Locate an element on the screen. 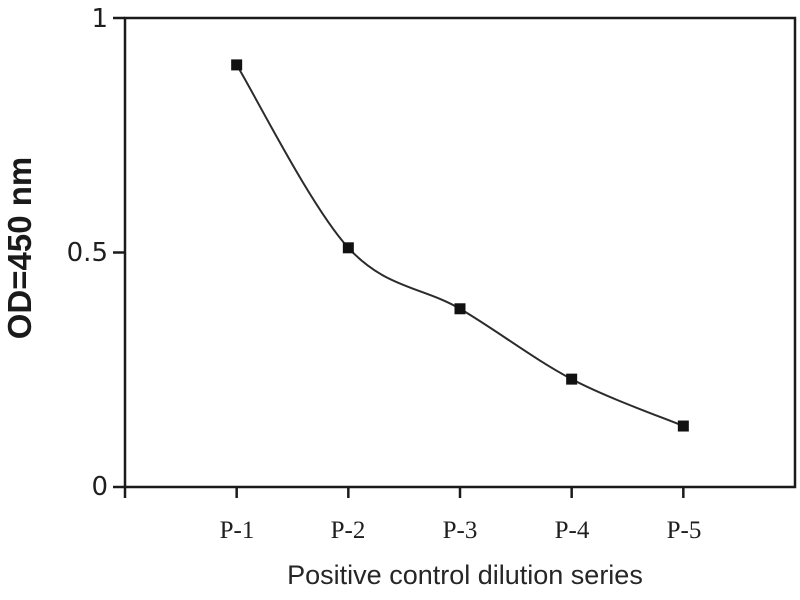 This screenshot has width=800, height=600. x-tick-label-p3: P-3 is located at coordinates (460, 530).